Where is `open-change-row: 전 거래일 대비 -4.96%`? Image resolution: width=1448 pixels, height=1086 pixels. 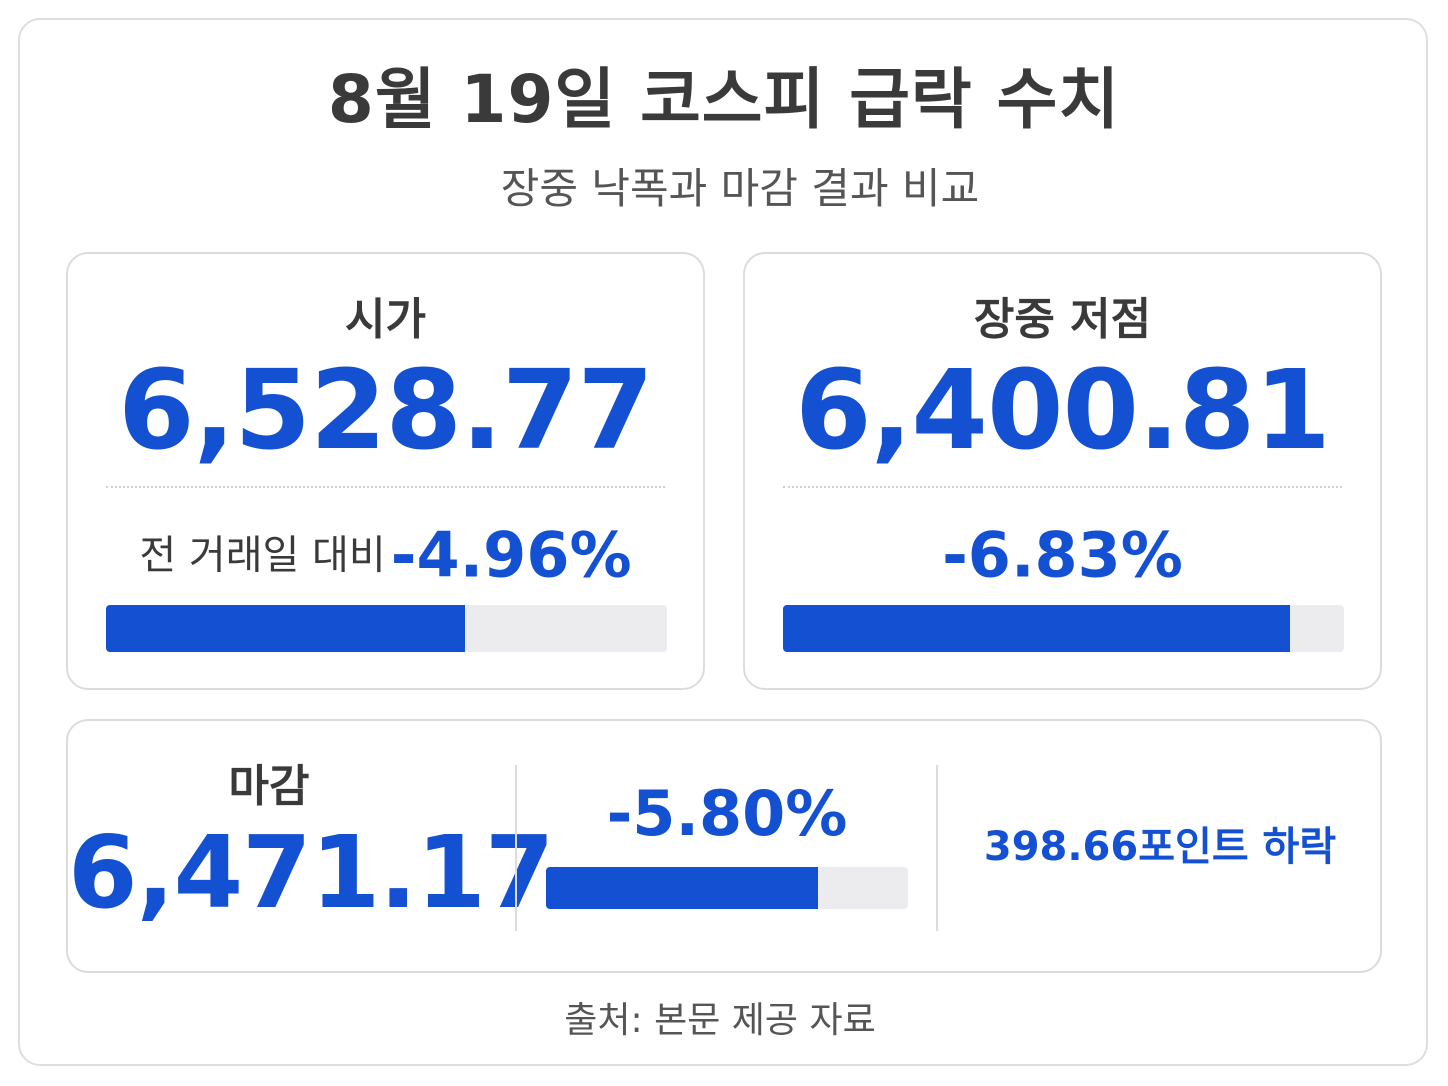
open-change-row: 전 거래일 대비 -4.96% is located at coordinates (385, 555).